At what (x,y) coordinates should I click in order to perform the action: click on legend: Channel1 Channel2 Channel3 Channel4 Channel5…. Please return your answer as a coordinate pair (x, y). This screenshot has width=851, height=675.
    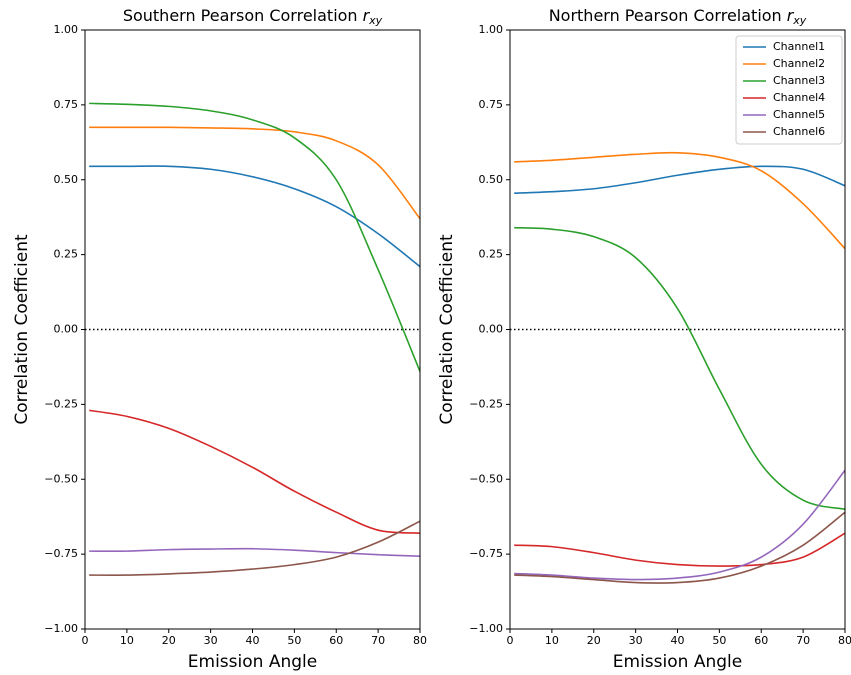
    Looking at the image, I should click on (789, 90).